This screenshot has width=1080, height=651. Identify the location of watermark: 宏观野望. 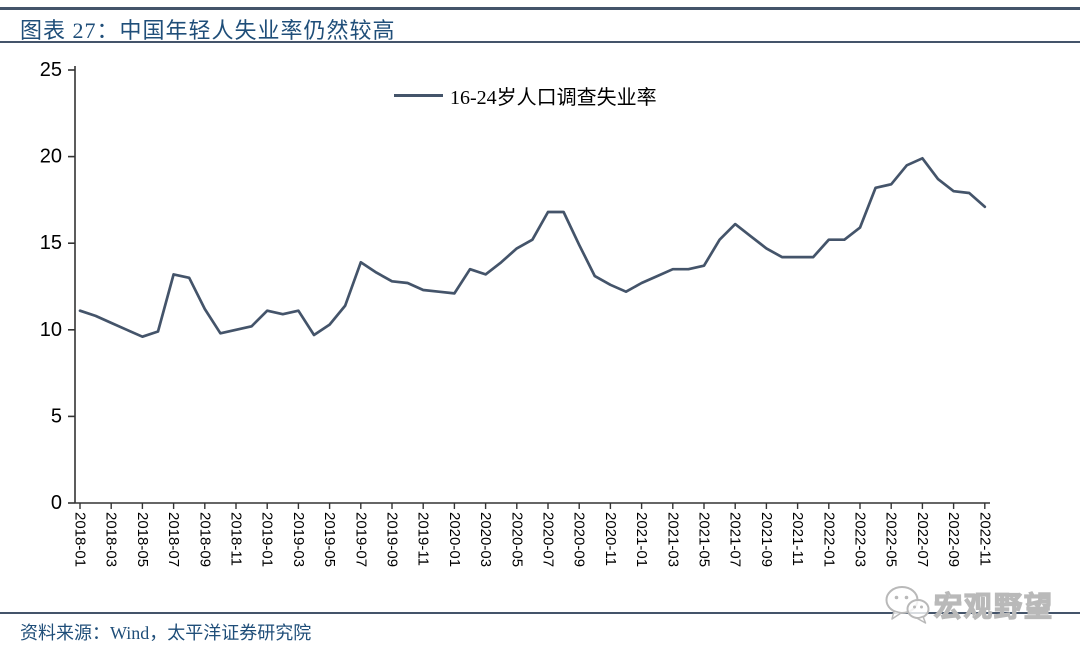
(969, 605).